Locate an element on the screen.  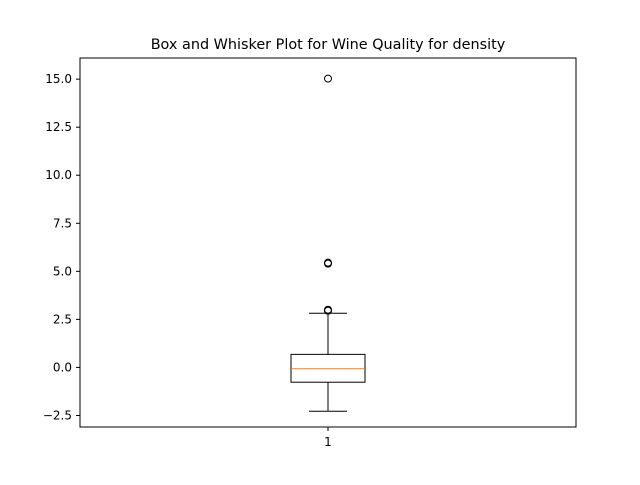
box-plot-group is located at coordinates (328, 243).